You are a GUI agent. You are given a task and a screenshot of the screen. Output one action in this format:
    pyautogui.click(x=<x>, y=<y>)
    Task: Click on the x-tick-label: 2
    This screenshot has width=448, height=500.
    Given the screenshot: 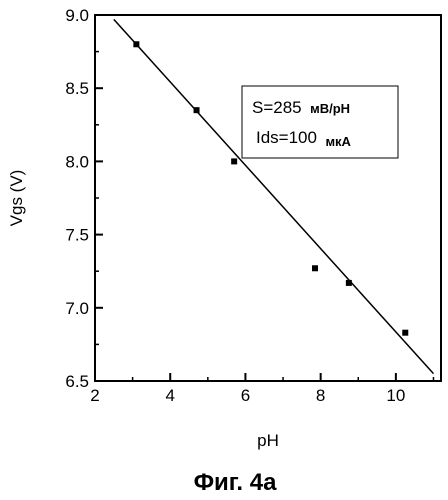 What is the action you would take?
    pyautogui.click(x=94, y=395)
    